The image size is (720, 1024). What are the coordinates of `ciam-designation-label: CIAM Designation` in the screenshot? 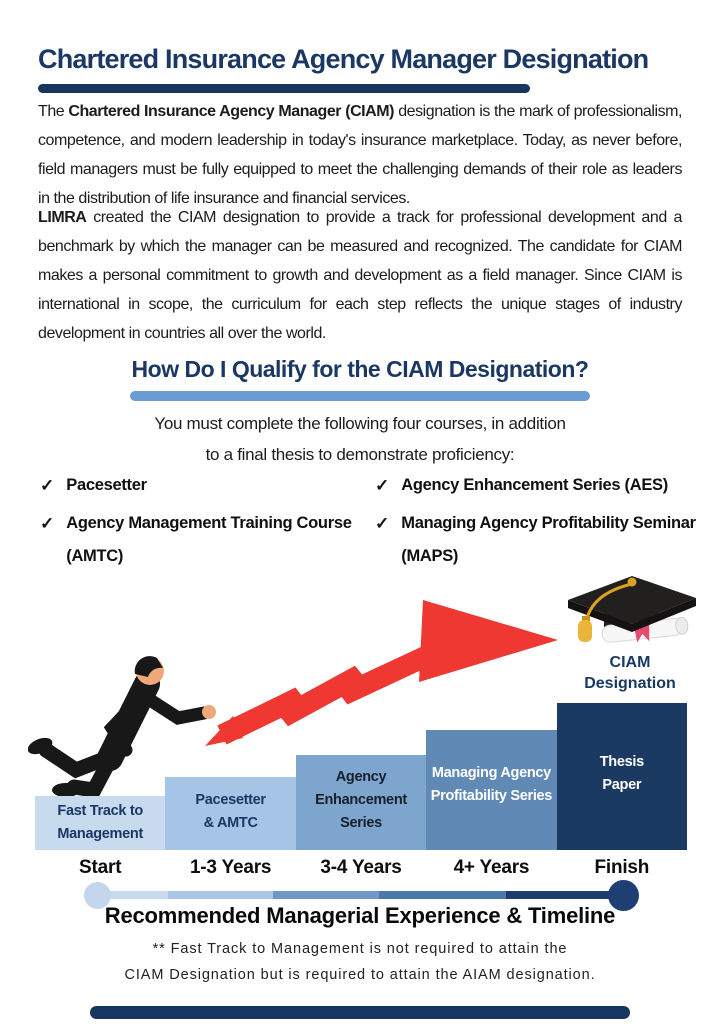 It's located at (630, 673).